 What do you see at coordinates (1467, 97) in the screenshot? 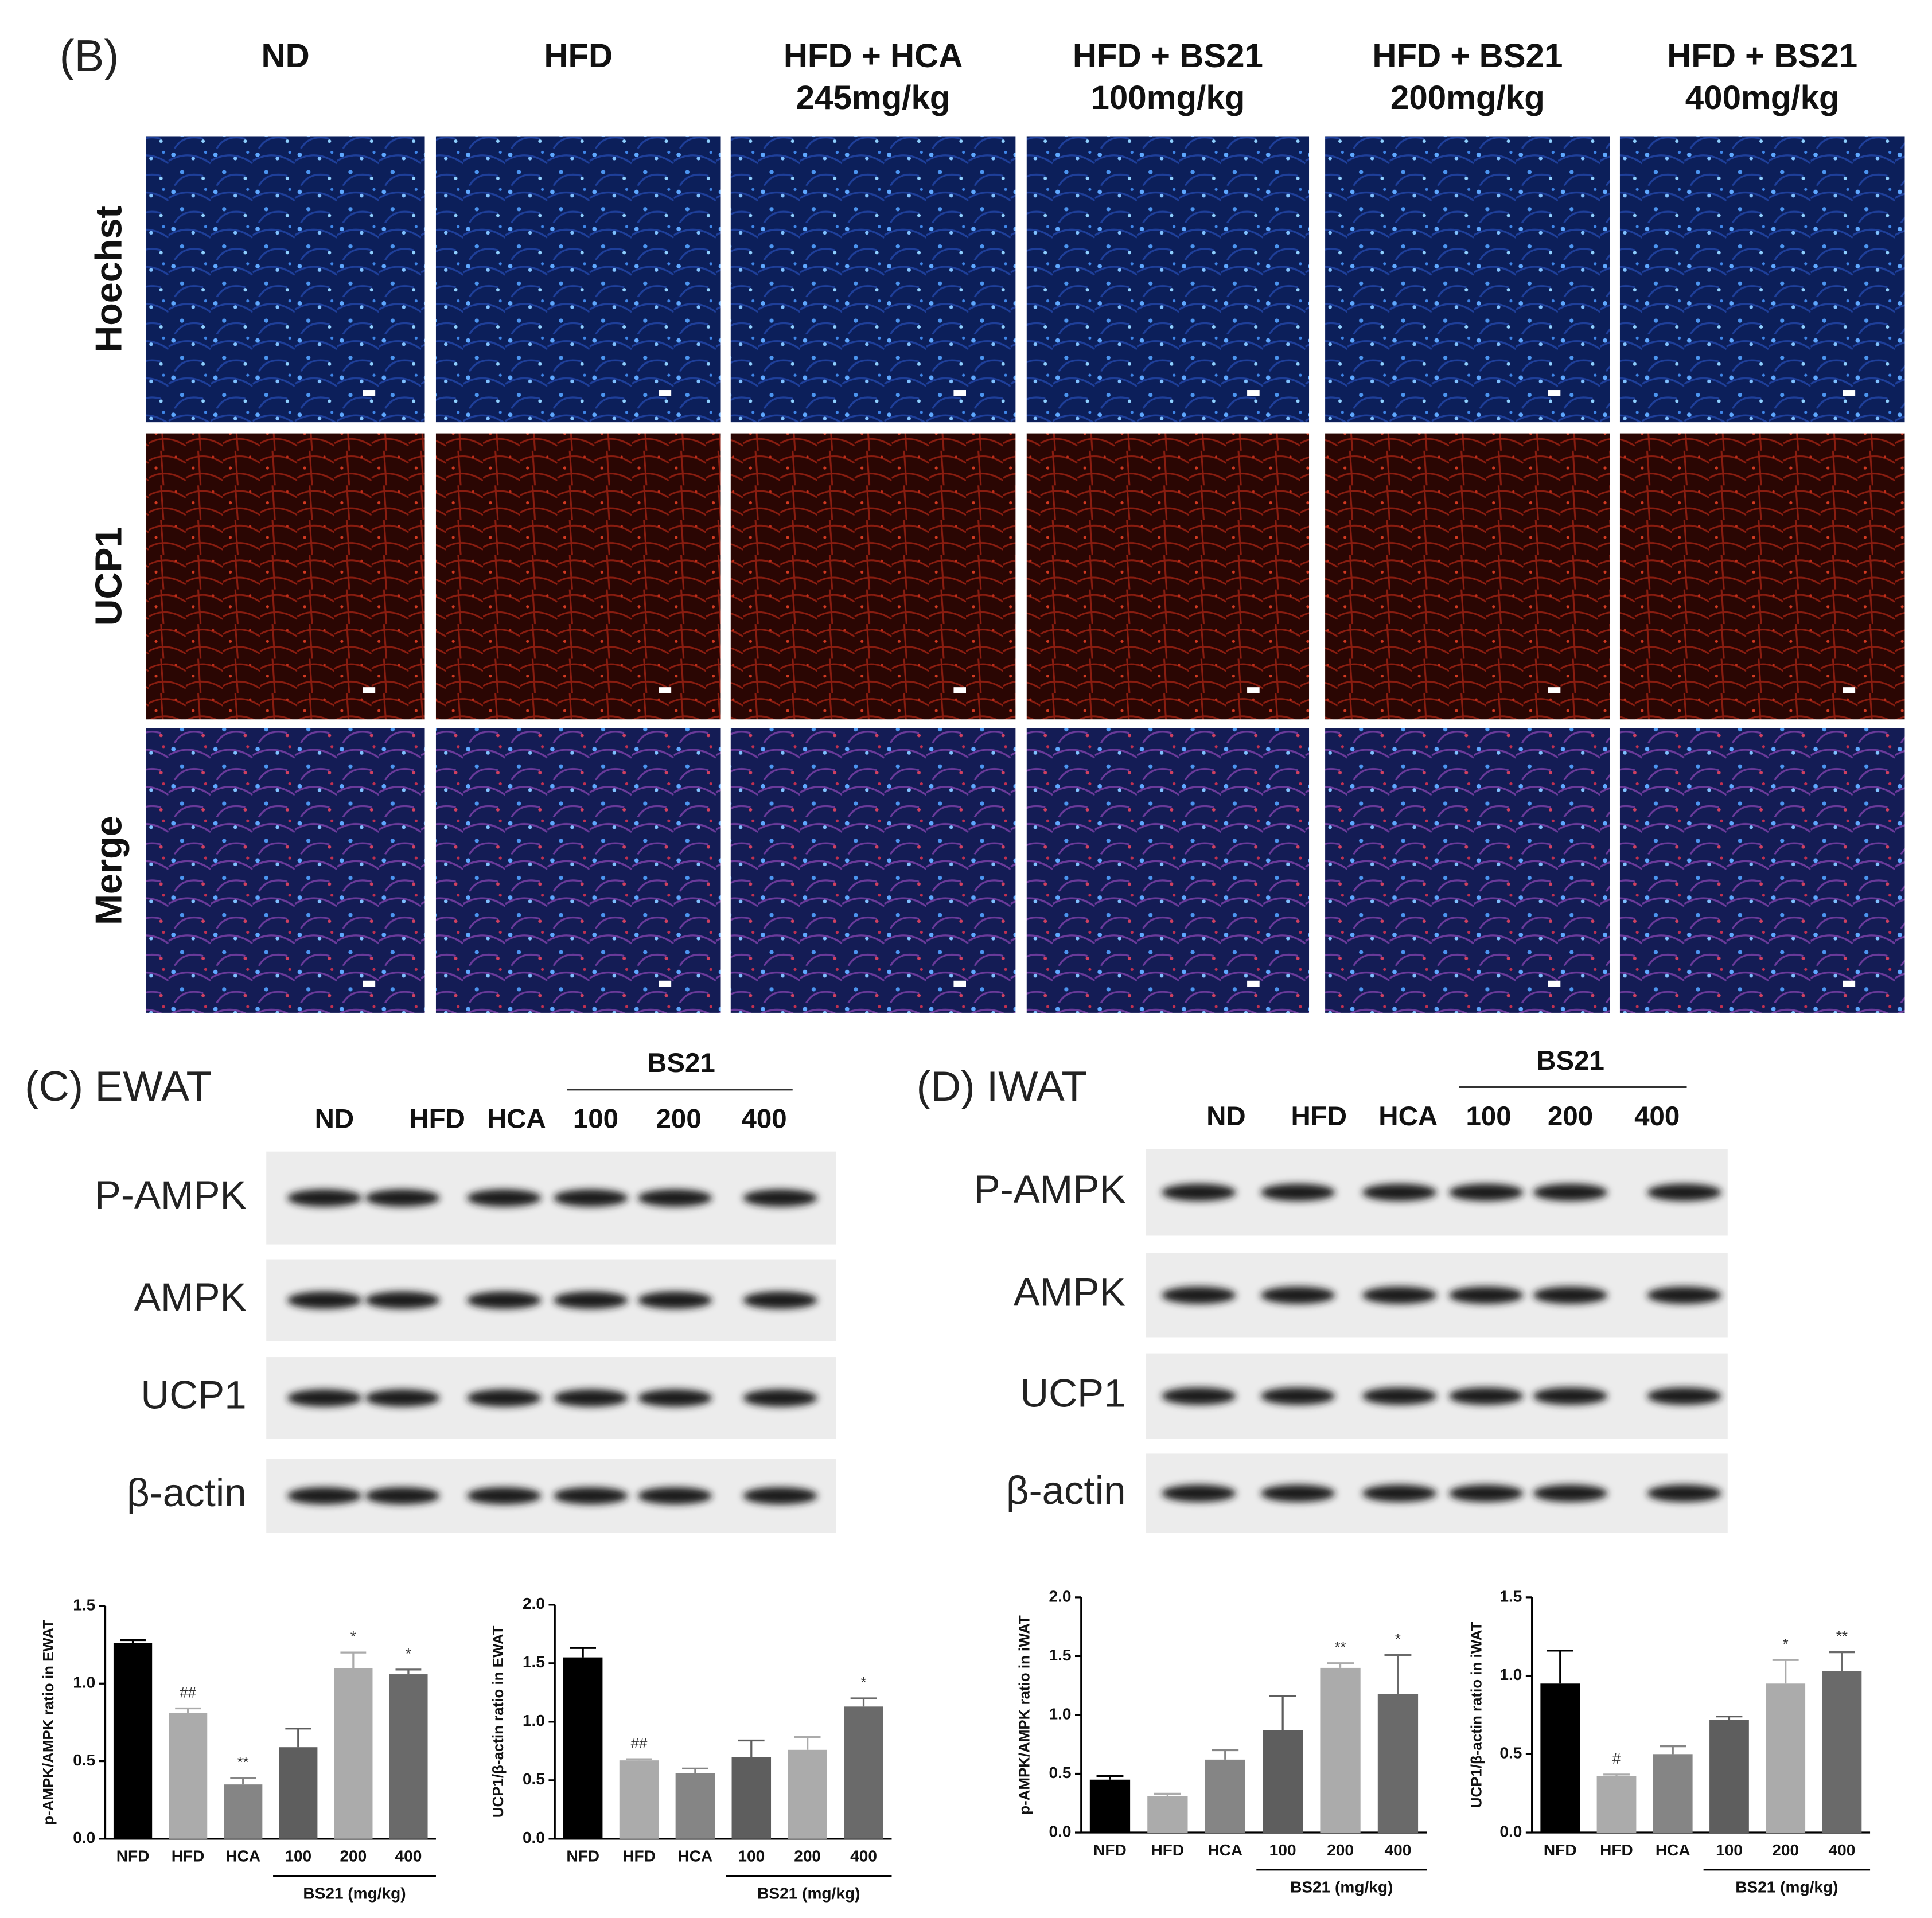
I see `column-header: 200mg/kg` at bounding box center [1467, 97].